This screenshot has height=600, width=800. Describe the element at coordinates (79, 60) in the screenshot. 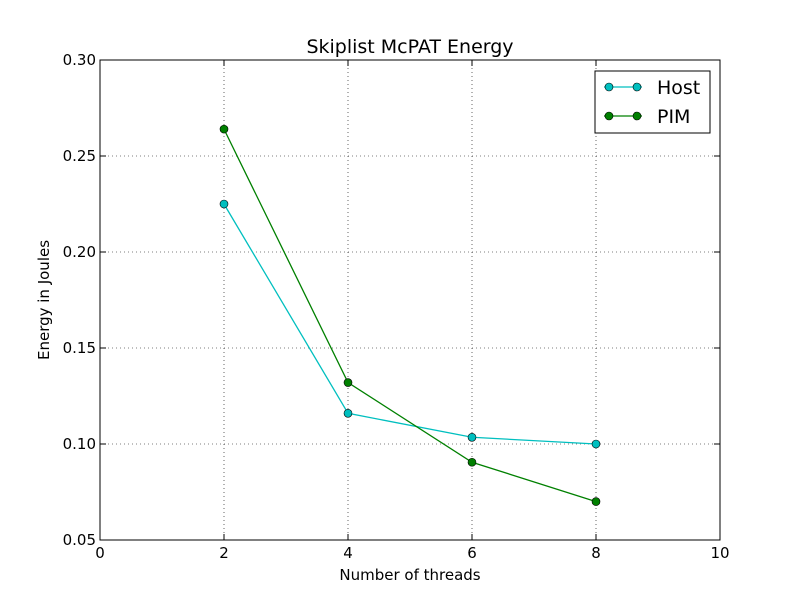

I see `y-tick-label: 0.30` at that location.